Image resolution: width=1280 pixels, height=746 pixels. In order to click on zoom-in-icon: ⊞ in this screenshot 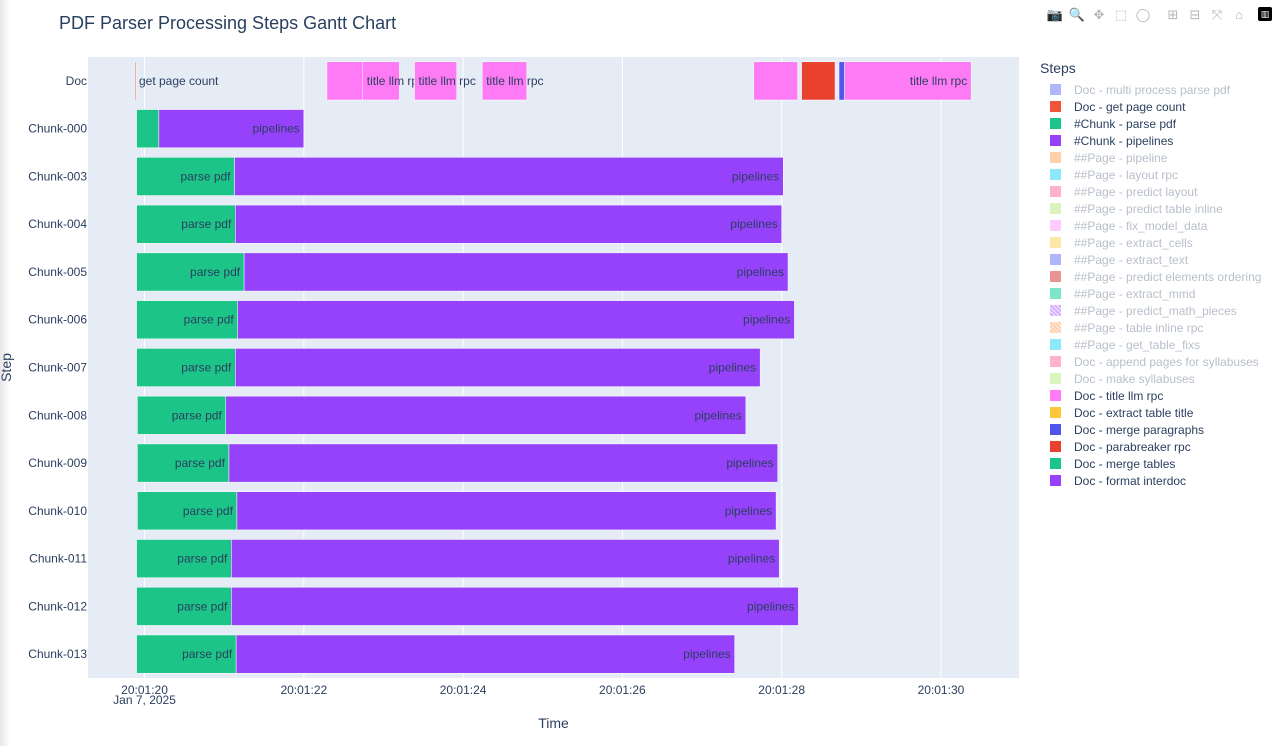, I will do `click(1173, 14)`.